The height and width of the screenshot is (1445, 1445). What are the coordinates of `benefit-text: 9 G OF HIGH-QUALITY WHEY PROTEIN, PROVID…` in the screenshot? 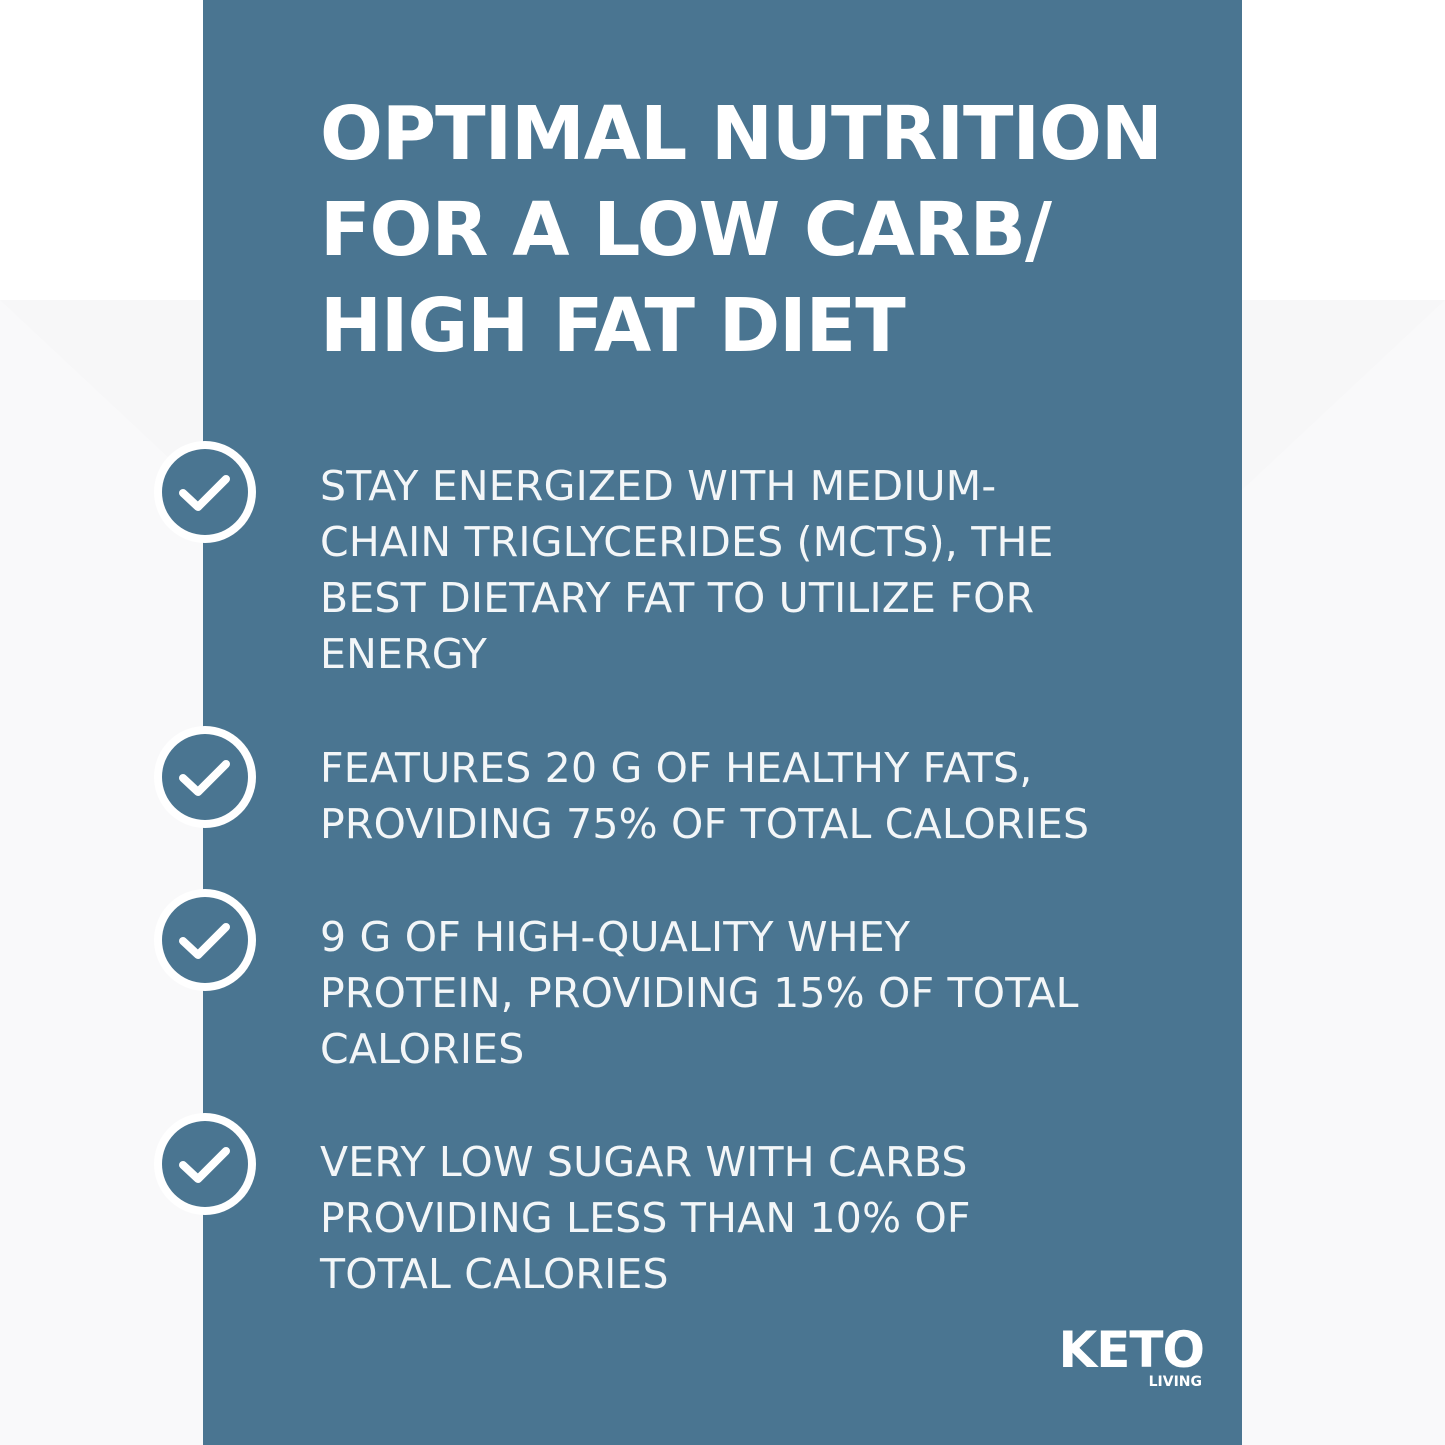 It's located at (699, 993).